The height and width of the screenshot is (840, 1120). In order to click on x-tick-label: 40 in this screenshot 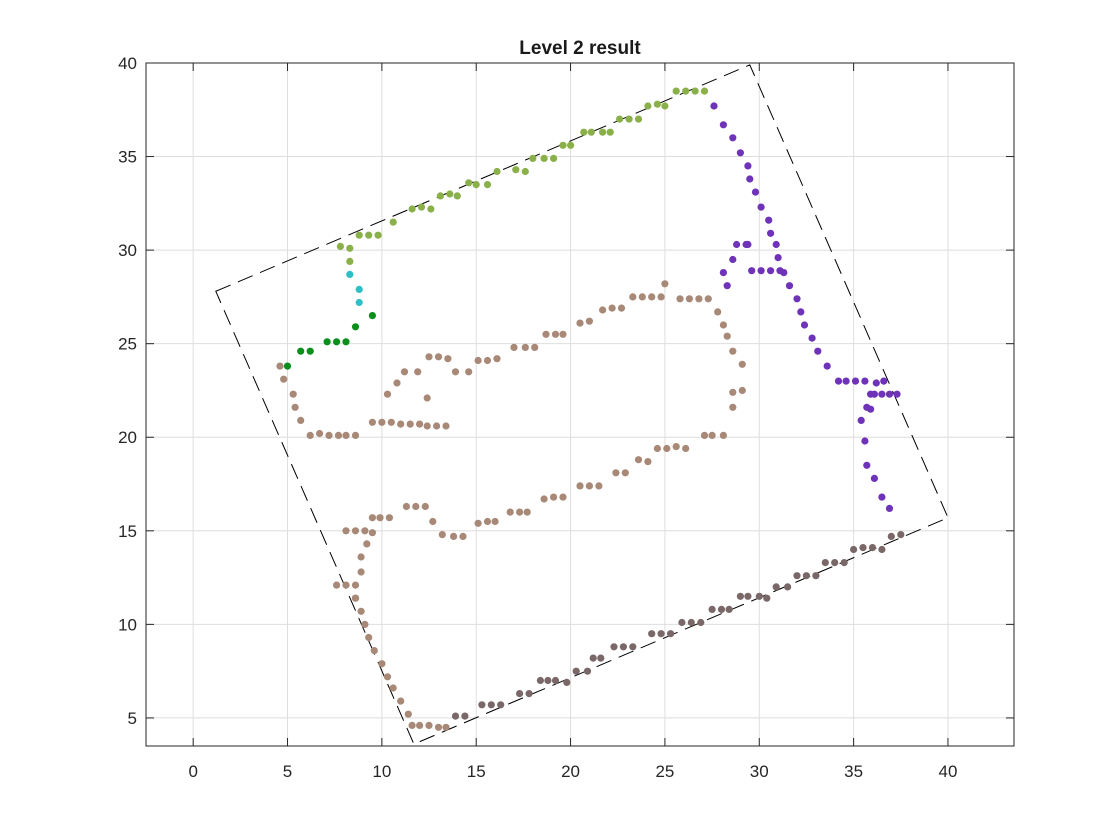, I will do `click(947, 771)`.